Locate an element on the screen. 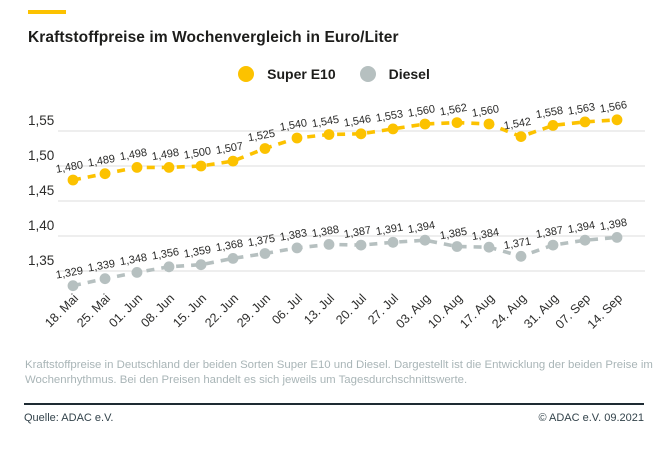 Image resolution: width=668 pixels, height=468 pixels. x-tick-label: 18. Mai is located at coordinates (61, 310).